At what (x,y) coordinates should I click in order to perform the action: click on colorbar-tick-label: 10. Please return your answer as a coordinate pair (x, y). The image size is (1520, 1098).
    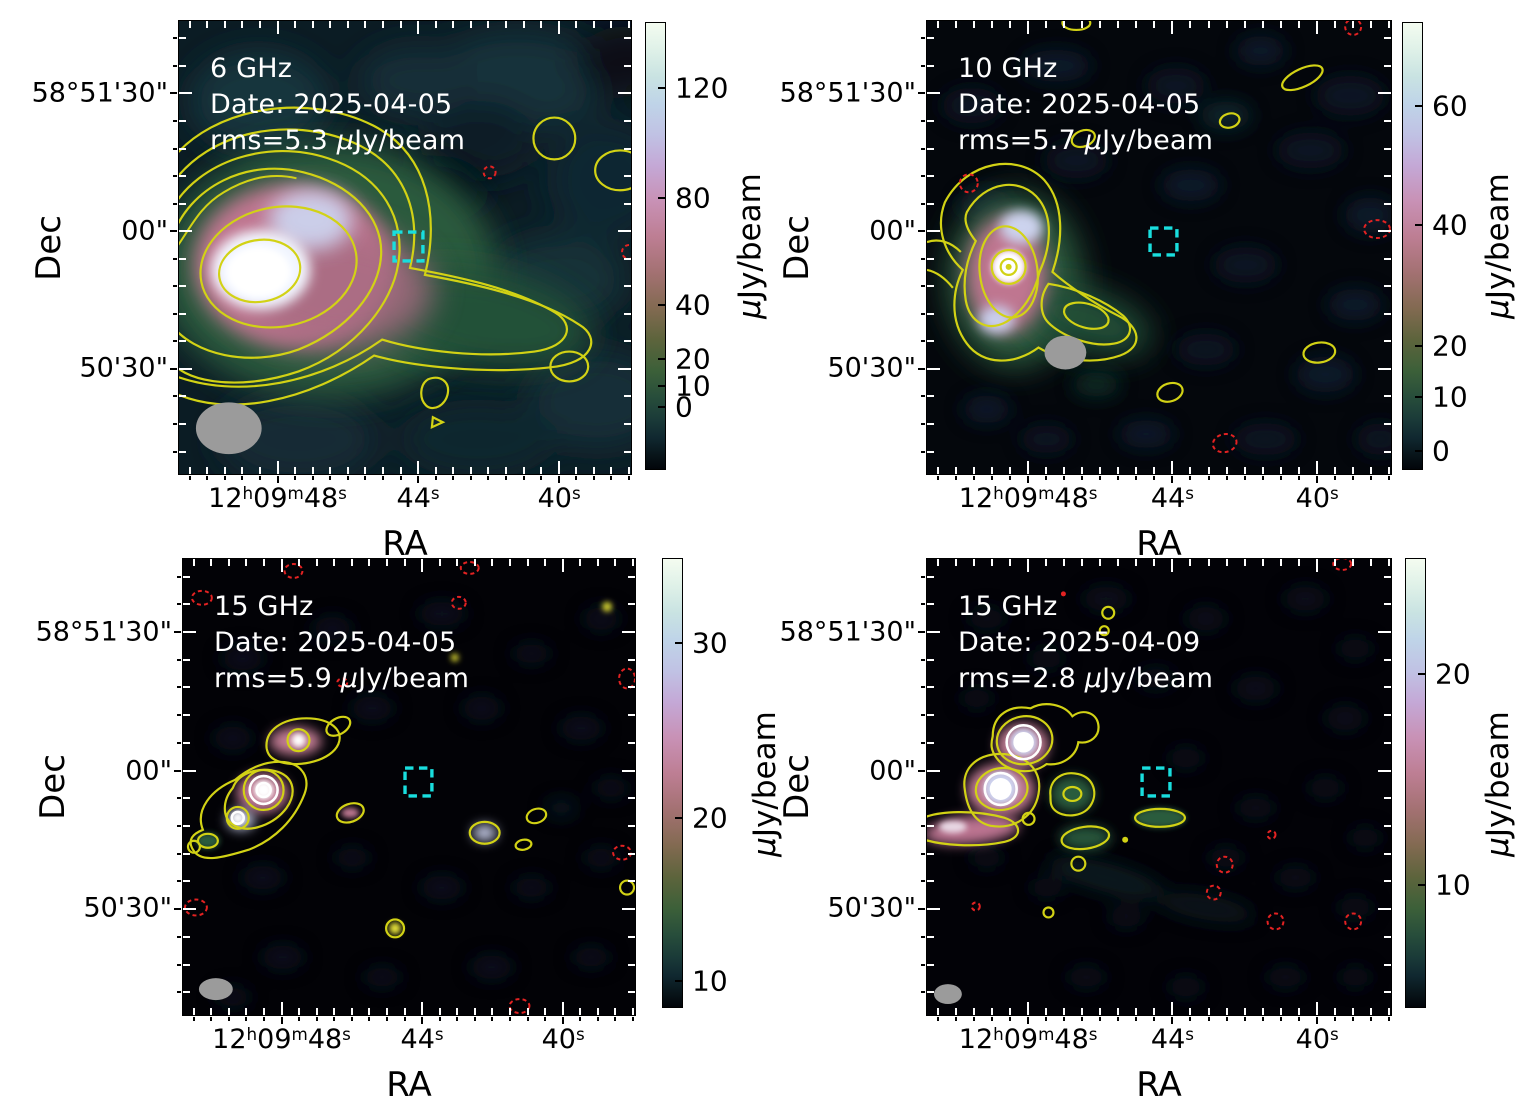
    Looking at the image, I should click on (1450, 397).